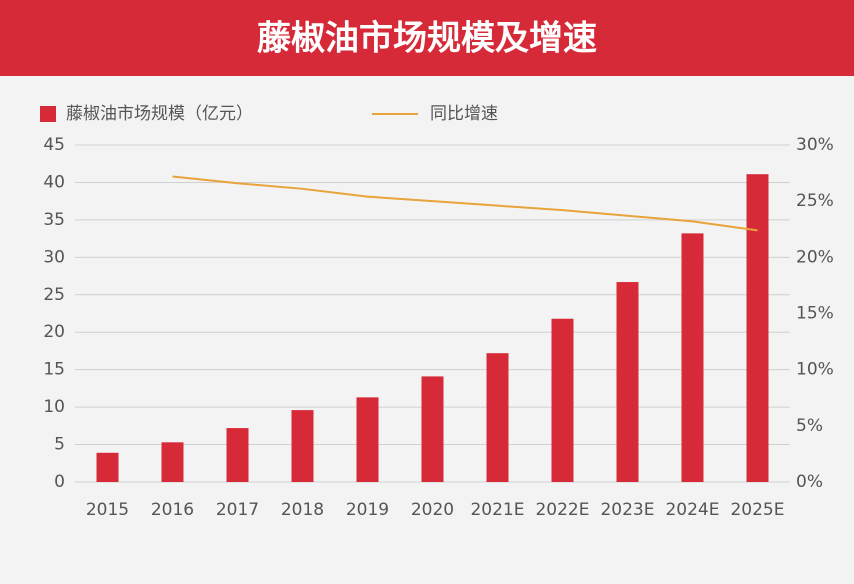 The height and width of the screenshot is (584, 854). I want to click on y2-tick-label: 10%, so click(815, 370).